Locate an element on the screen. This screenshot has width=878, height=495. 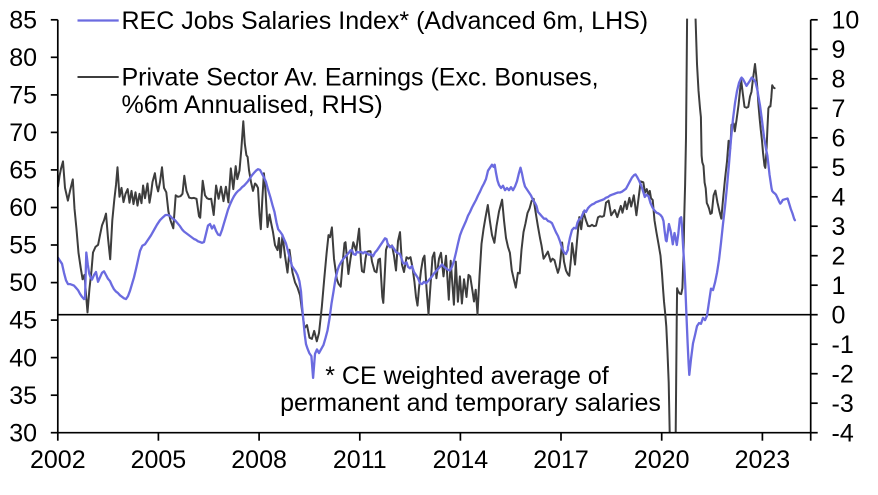
svg-text: * CE weighted average of is located at coordinates (467, 376).